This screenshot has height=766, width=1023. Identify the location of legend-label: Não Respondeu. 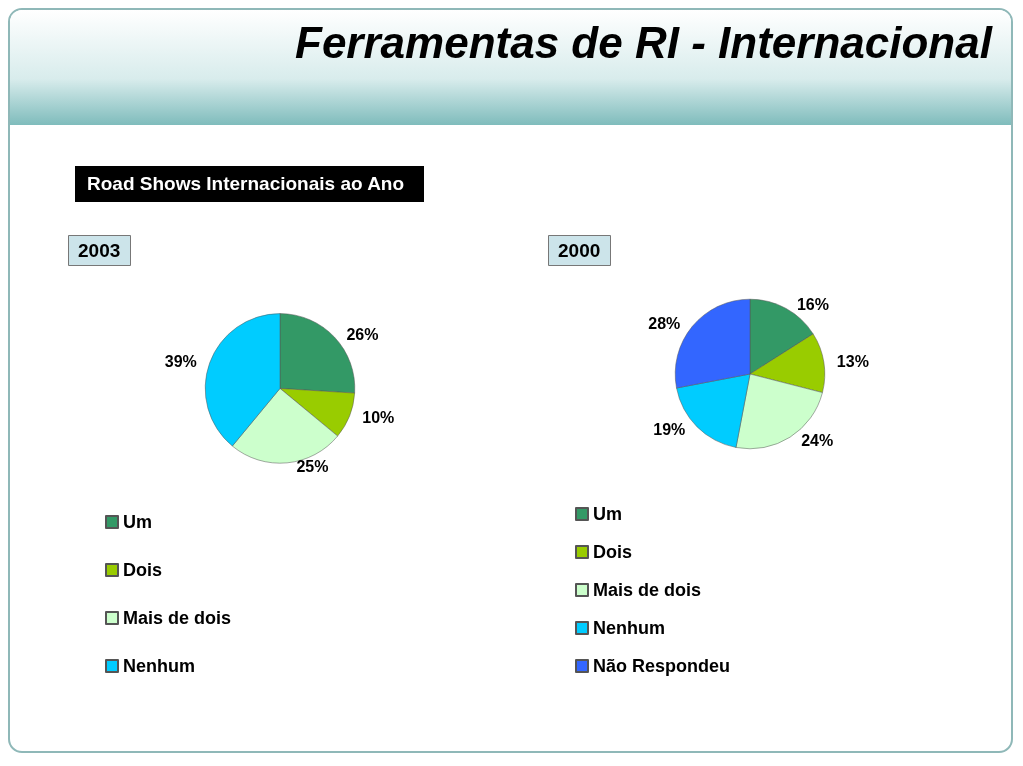
(662, 666).